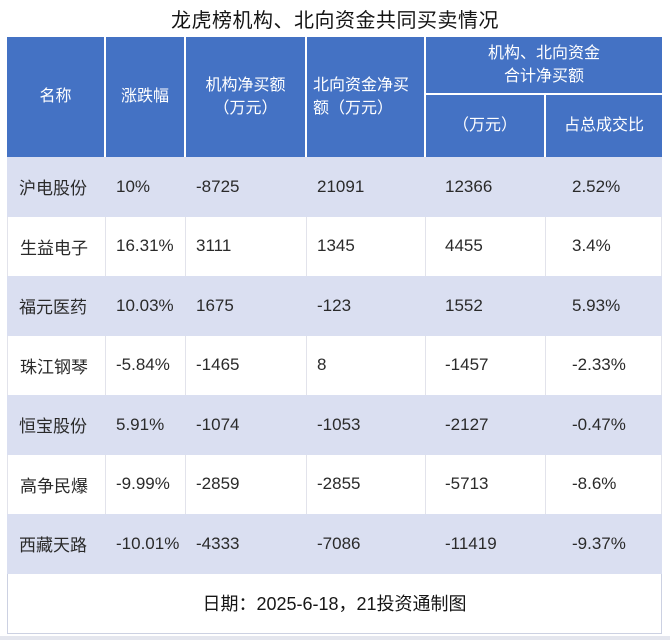 This screenshot has width=670, height=640. What do you see at coordinates (341, 186) in the screenshot?
I see `north-net-buy: 21091` at bounding box center [341, 186].